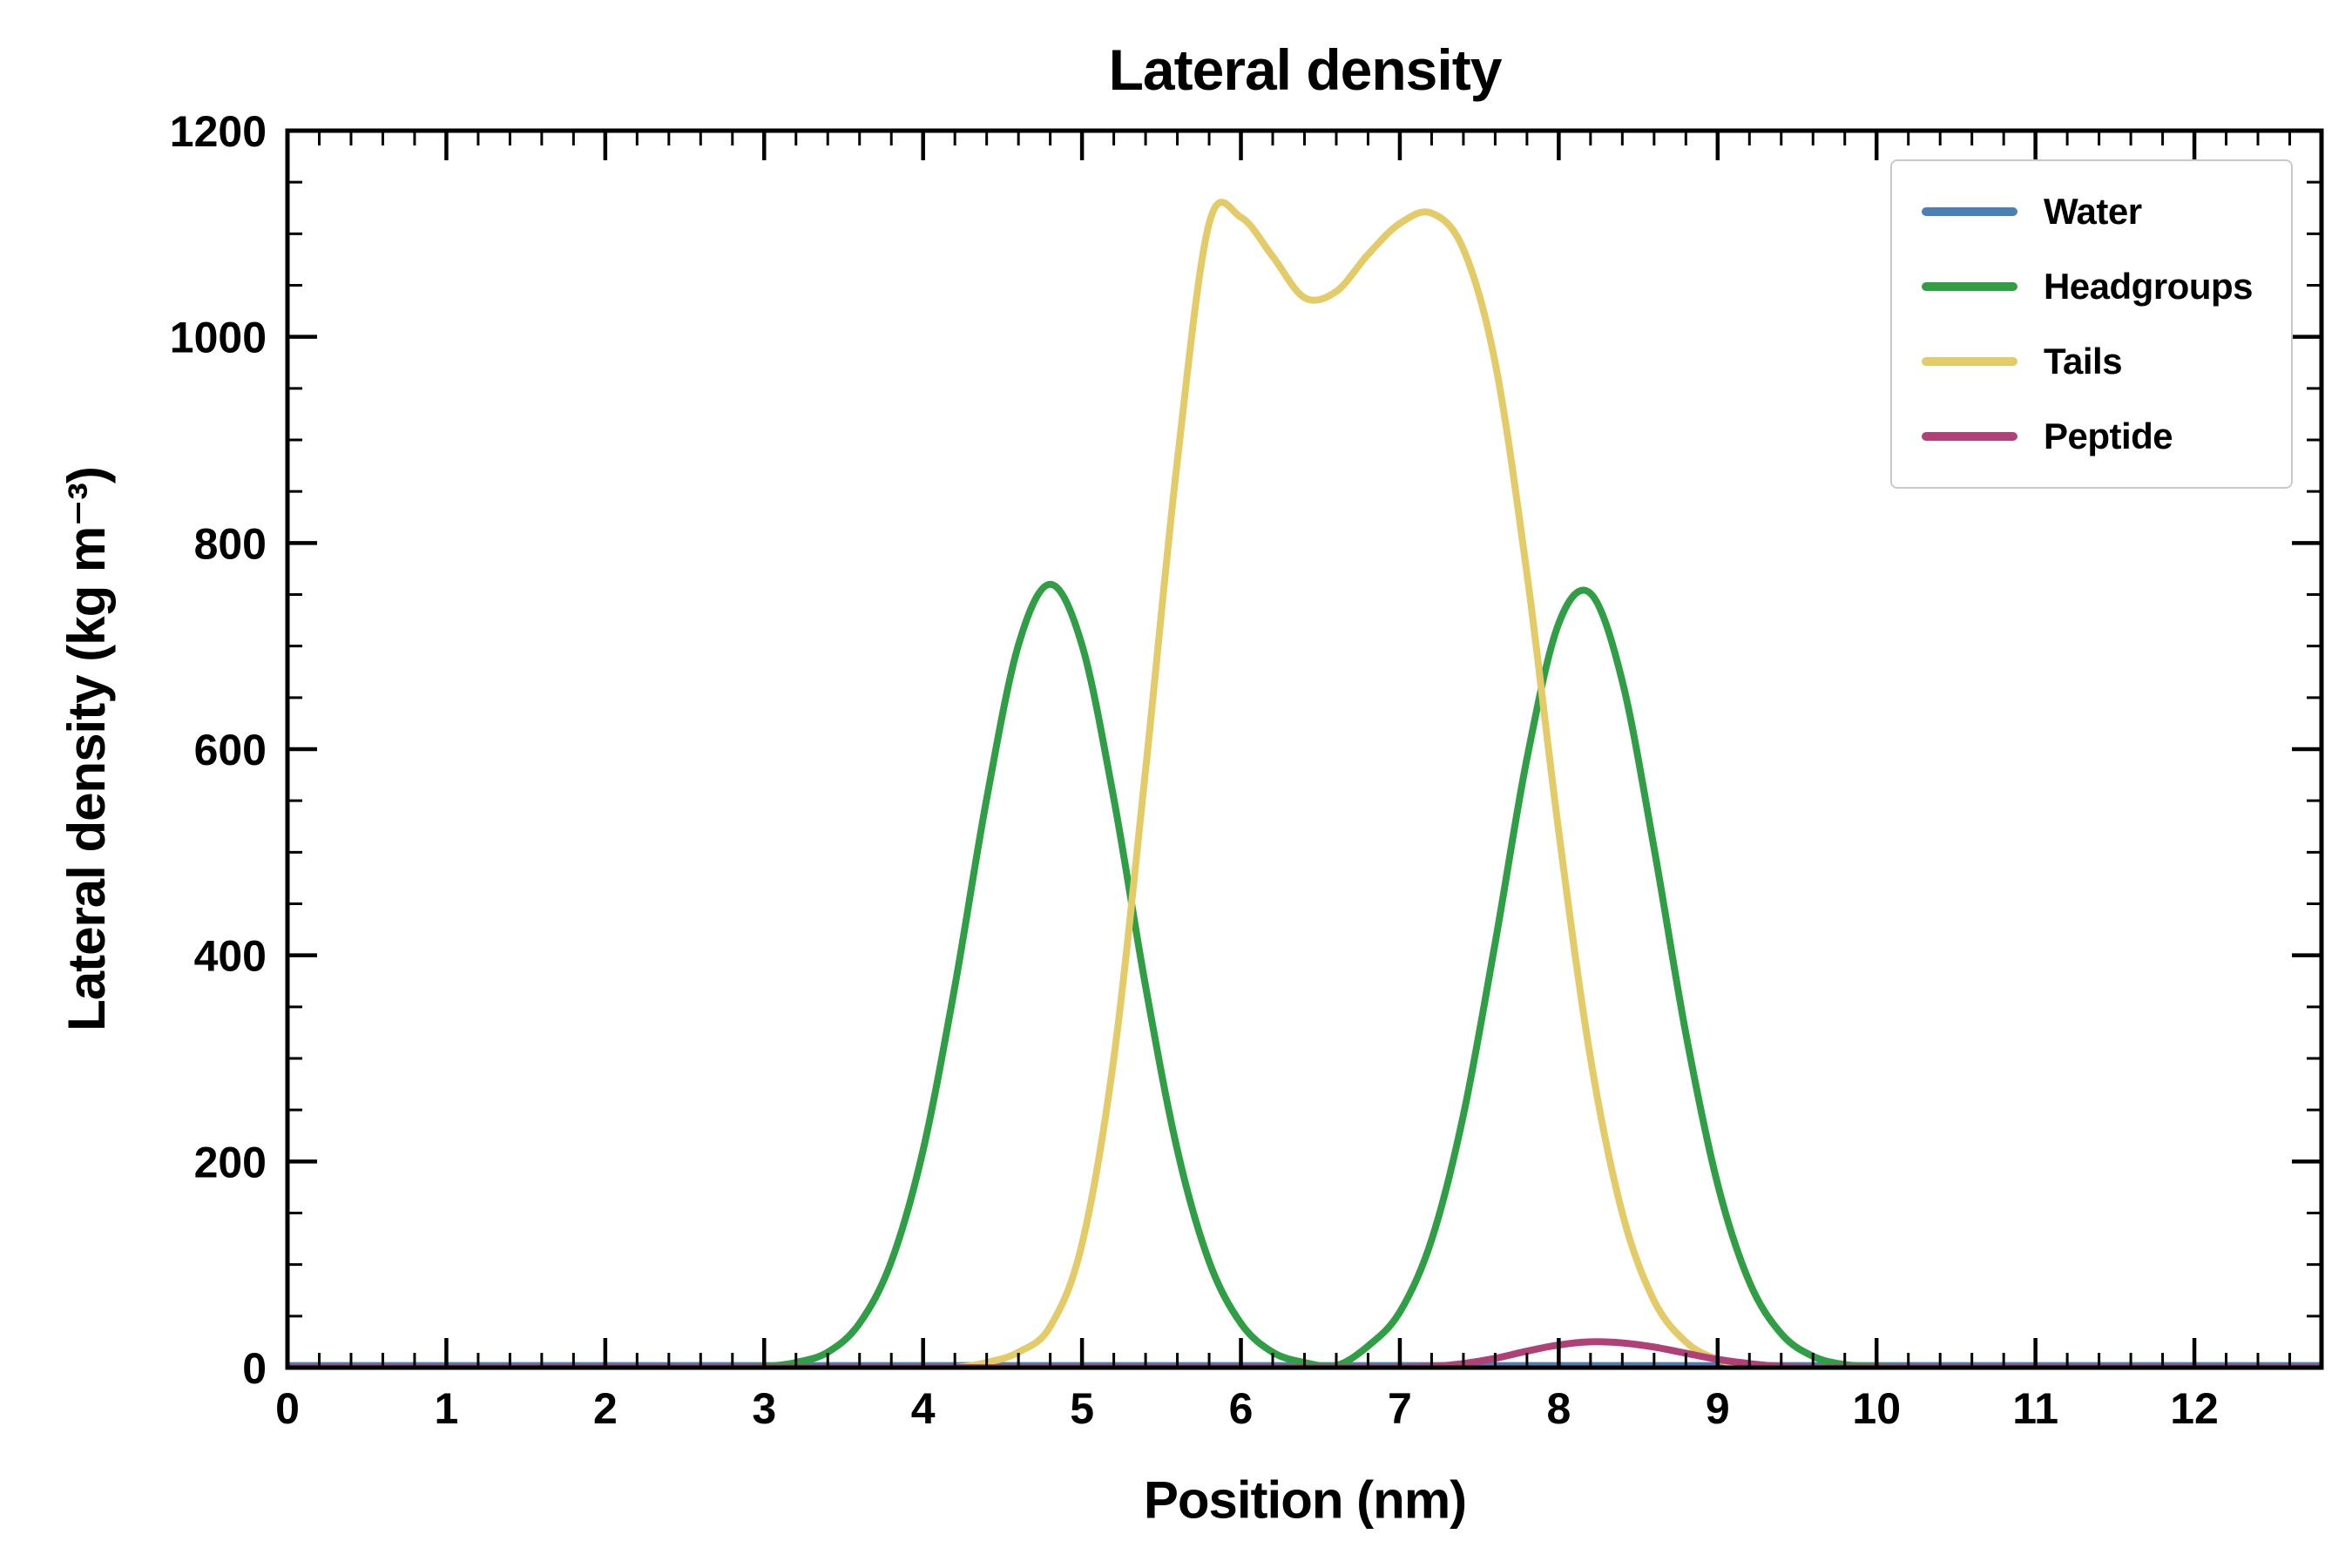 Image resolution: width=2352 pixels, height=1568 pixels. What do you see at coordinates (1969, 437) in the screenshot?
I see `legend-line-swatch-peptide` at bounding box center [1969, 437].